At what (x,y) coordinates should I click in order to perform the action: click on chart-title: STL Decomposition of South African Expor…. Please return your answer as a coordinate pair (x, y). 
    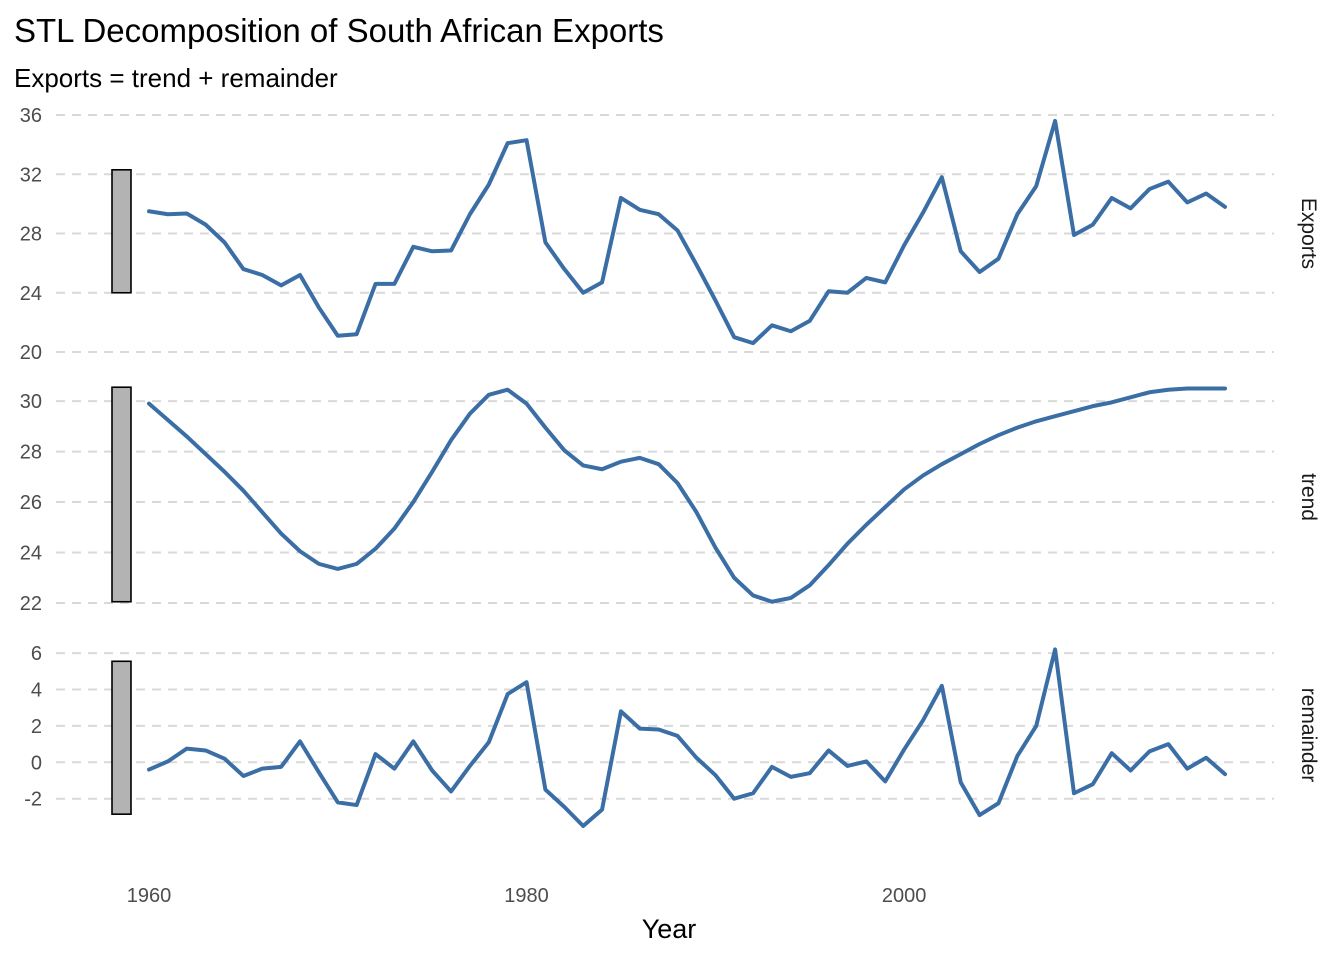
    Looking at the image, I should click on (339, 30).